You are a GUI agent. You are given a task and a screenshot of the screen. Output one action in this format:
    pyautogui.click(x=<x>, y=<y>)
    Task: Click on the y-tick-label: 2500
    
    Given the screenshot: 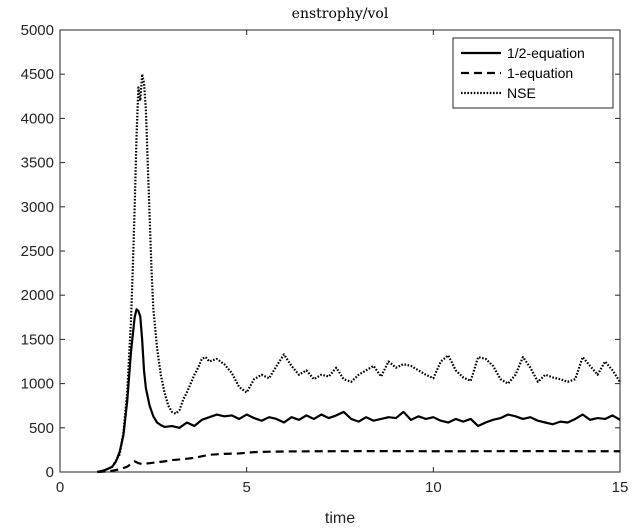 What is the action you would take?
    pyautogui.click(x=37, y=251)
    